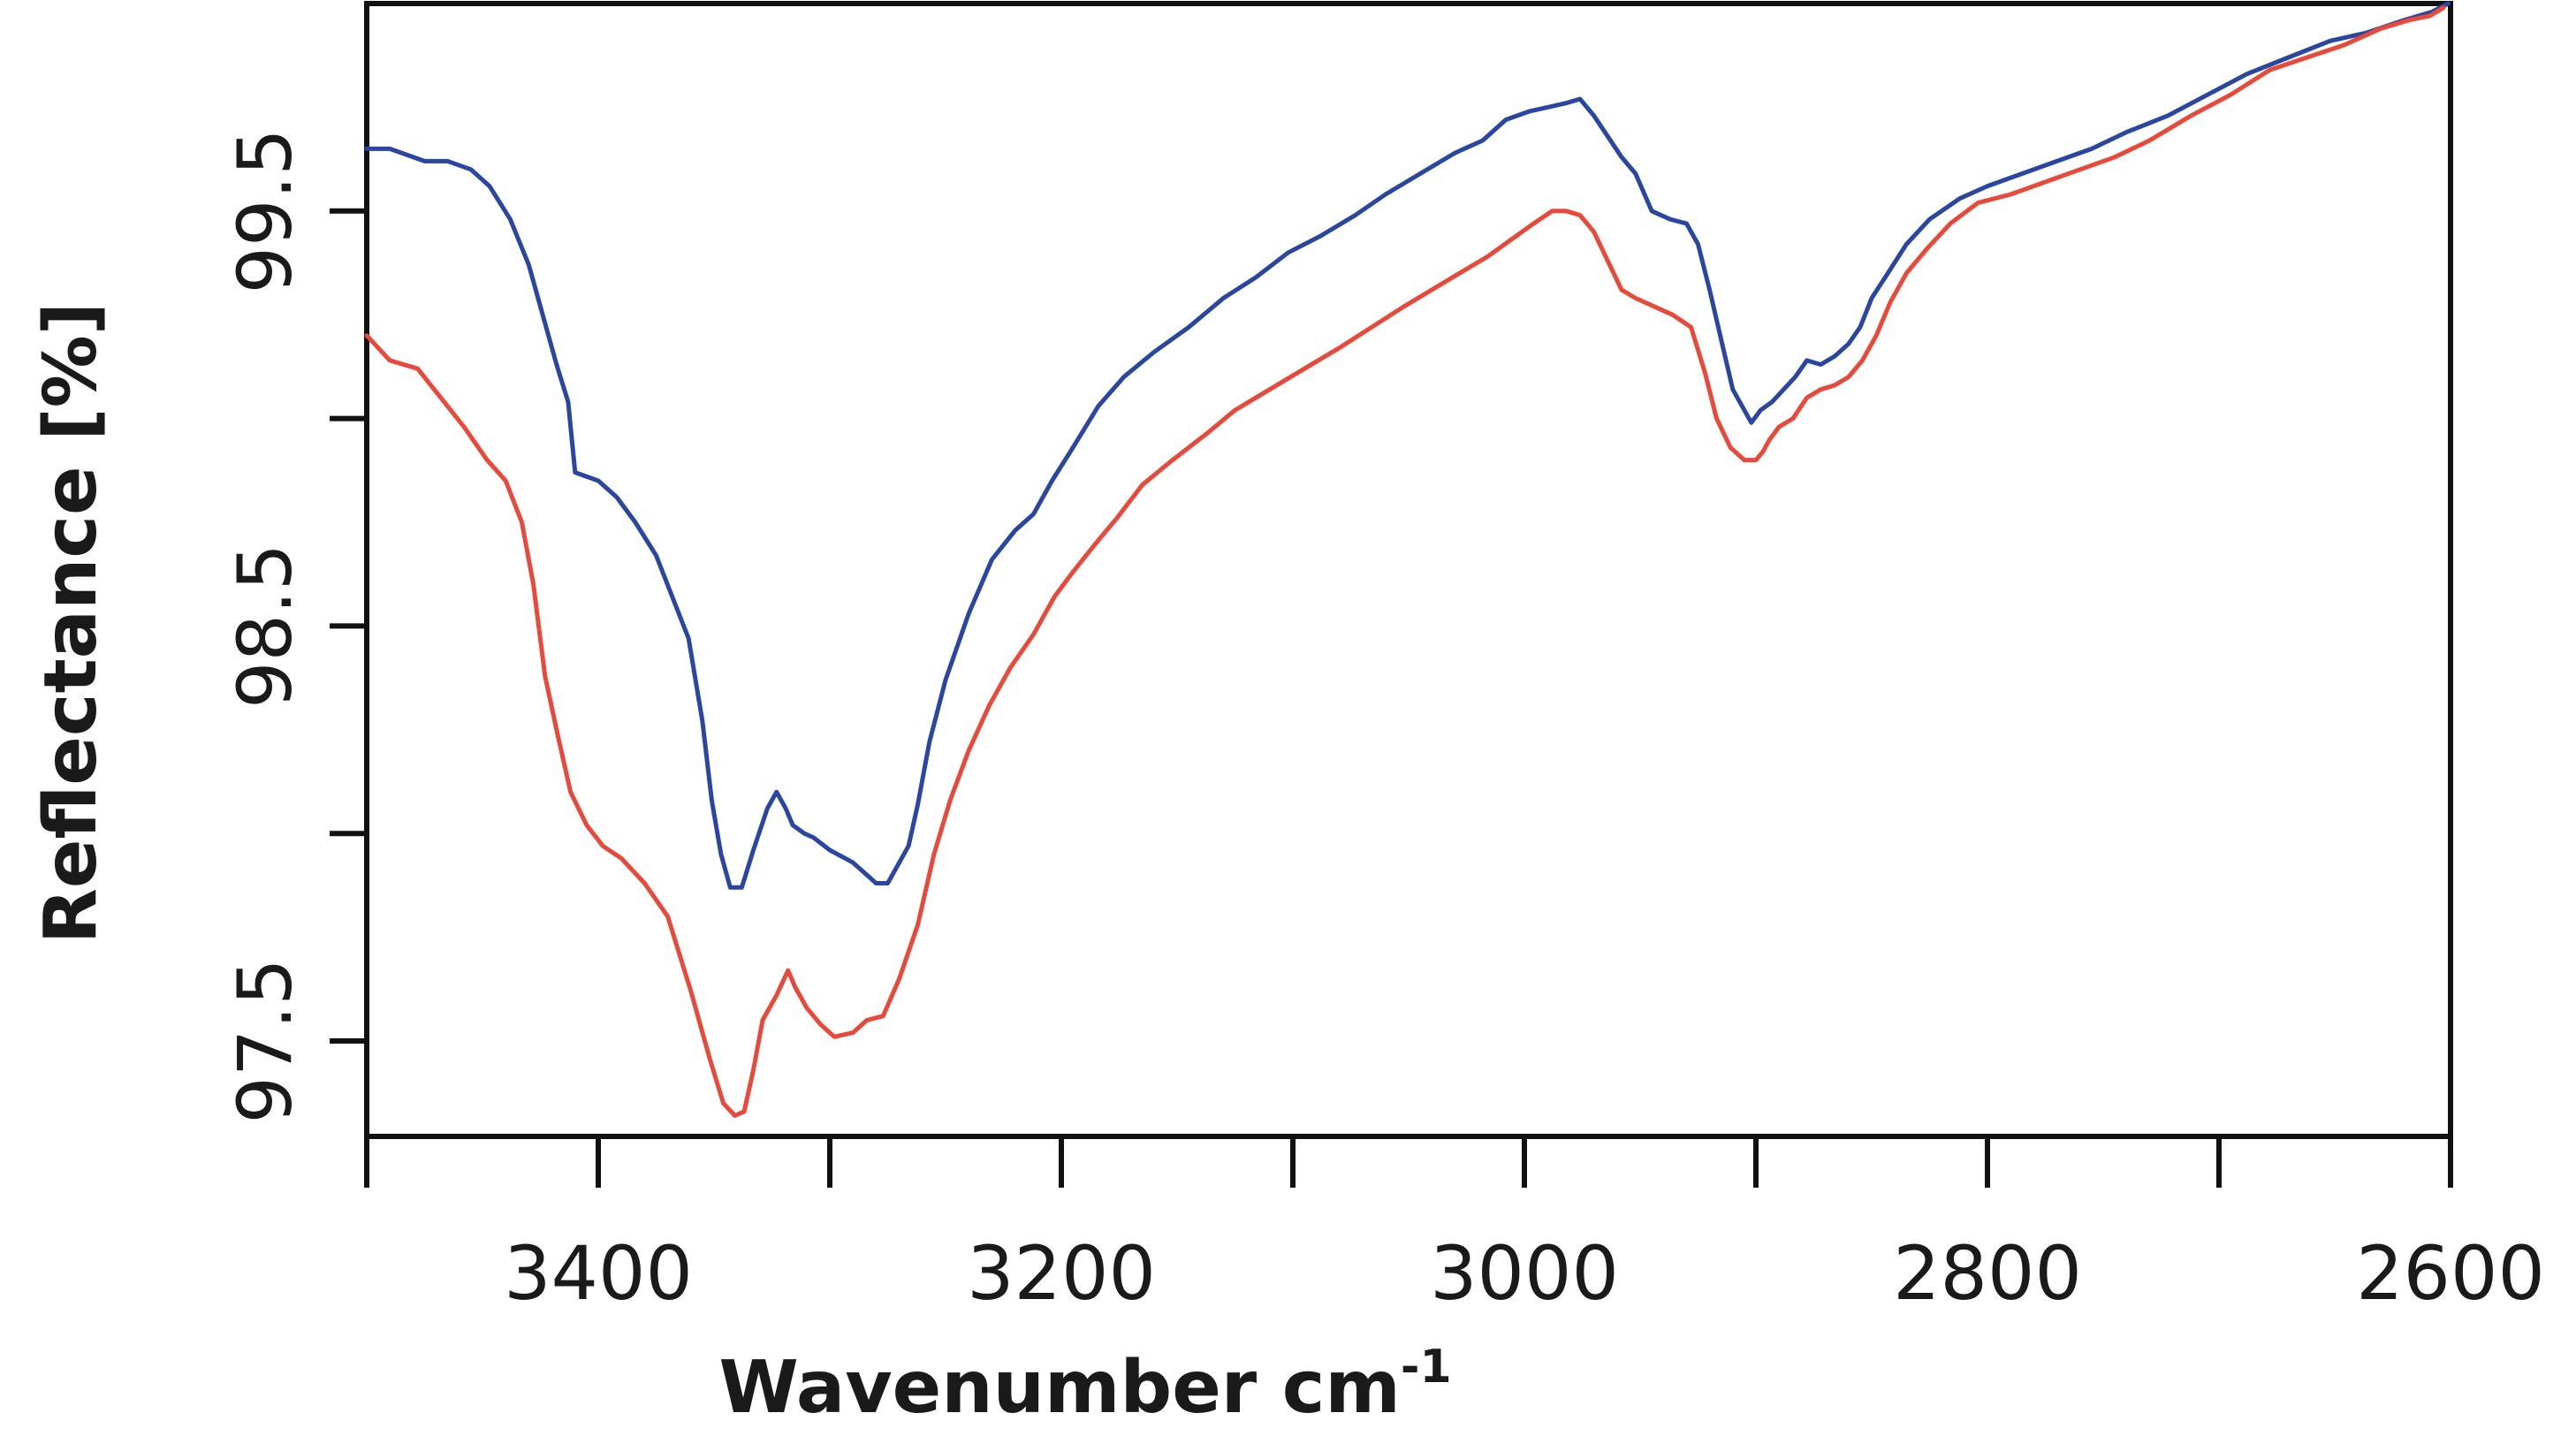 The height and width of the screenshot is (1451, 2576). What do you see at coordinates (1061, 1274) in the screenshot?
I see `x-tick-label: 3200` at bounding box center [1061, 1274].